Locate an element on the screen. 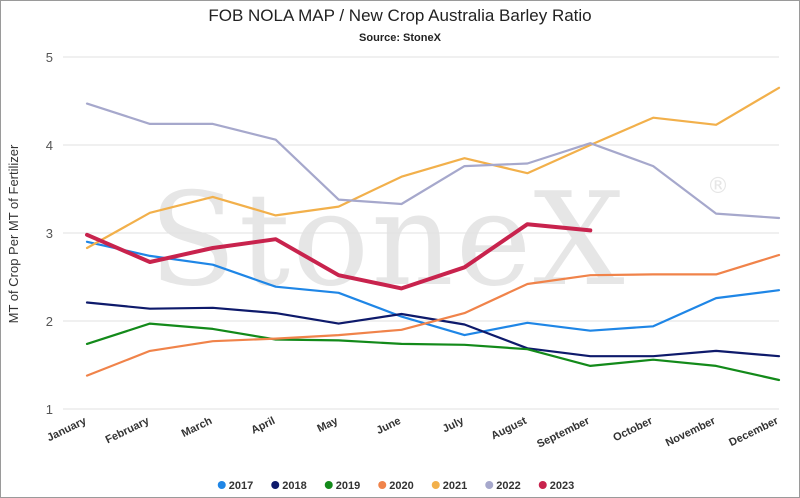 This screenshot has height=498, width=800. x-tick-label: October is located at coordinates (633, 430).